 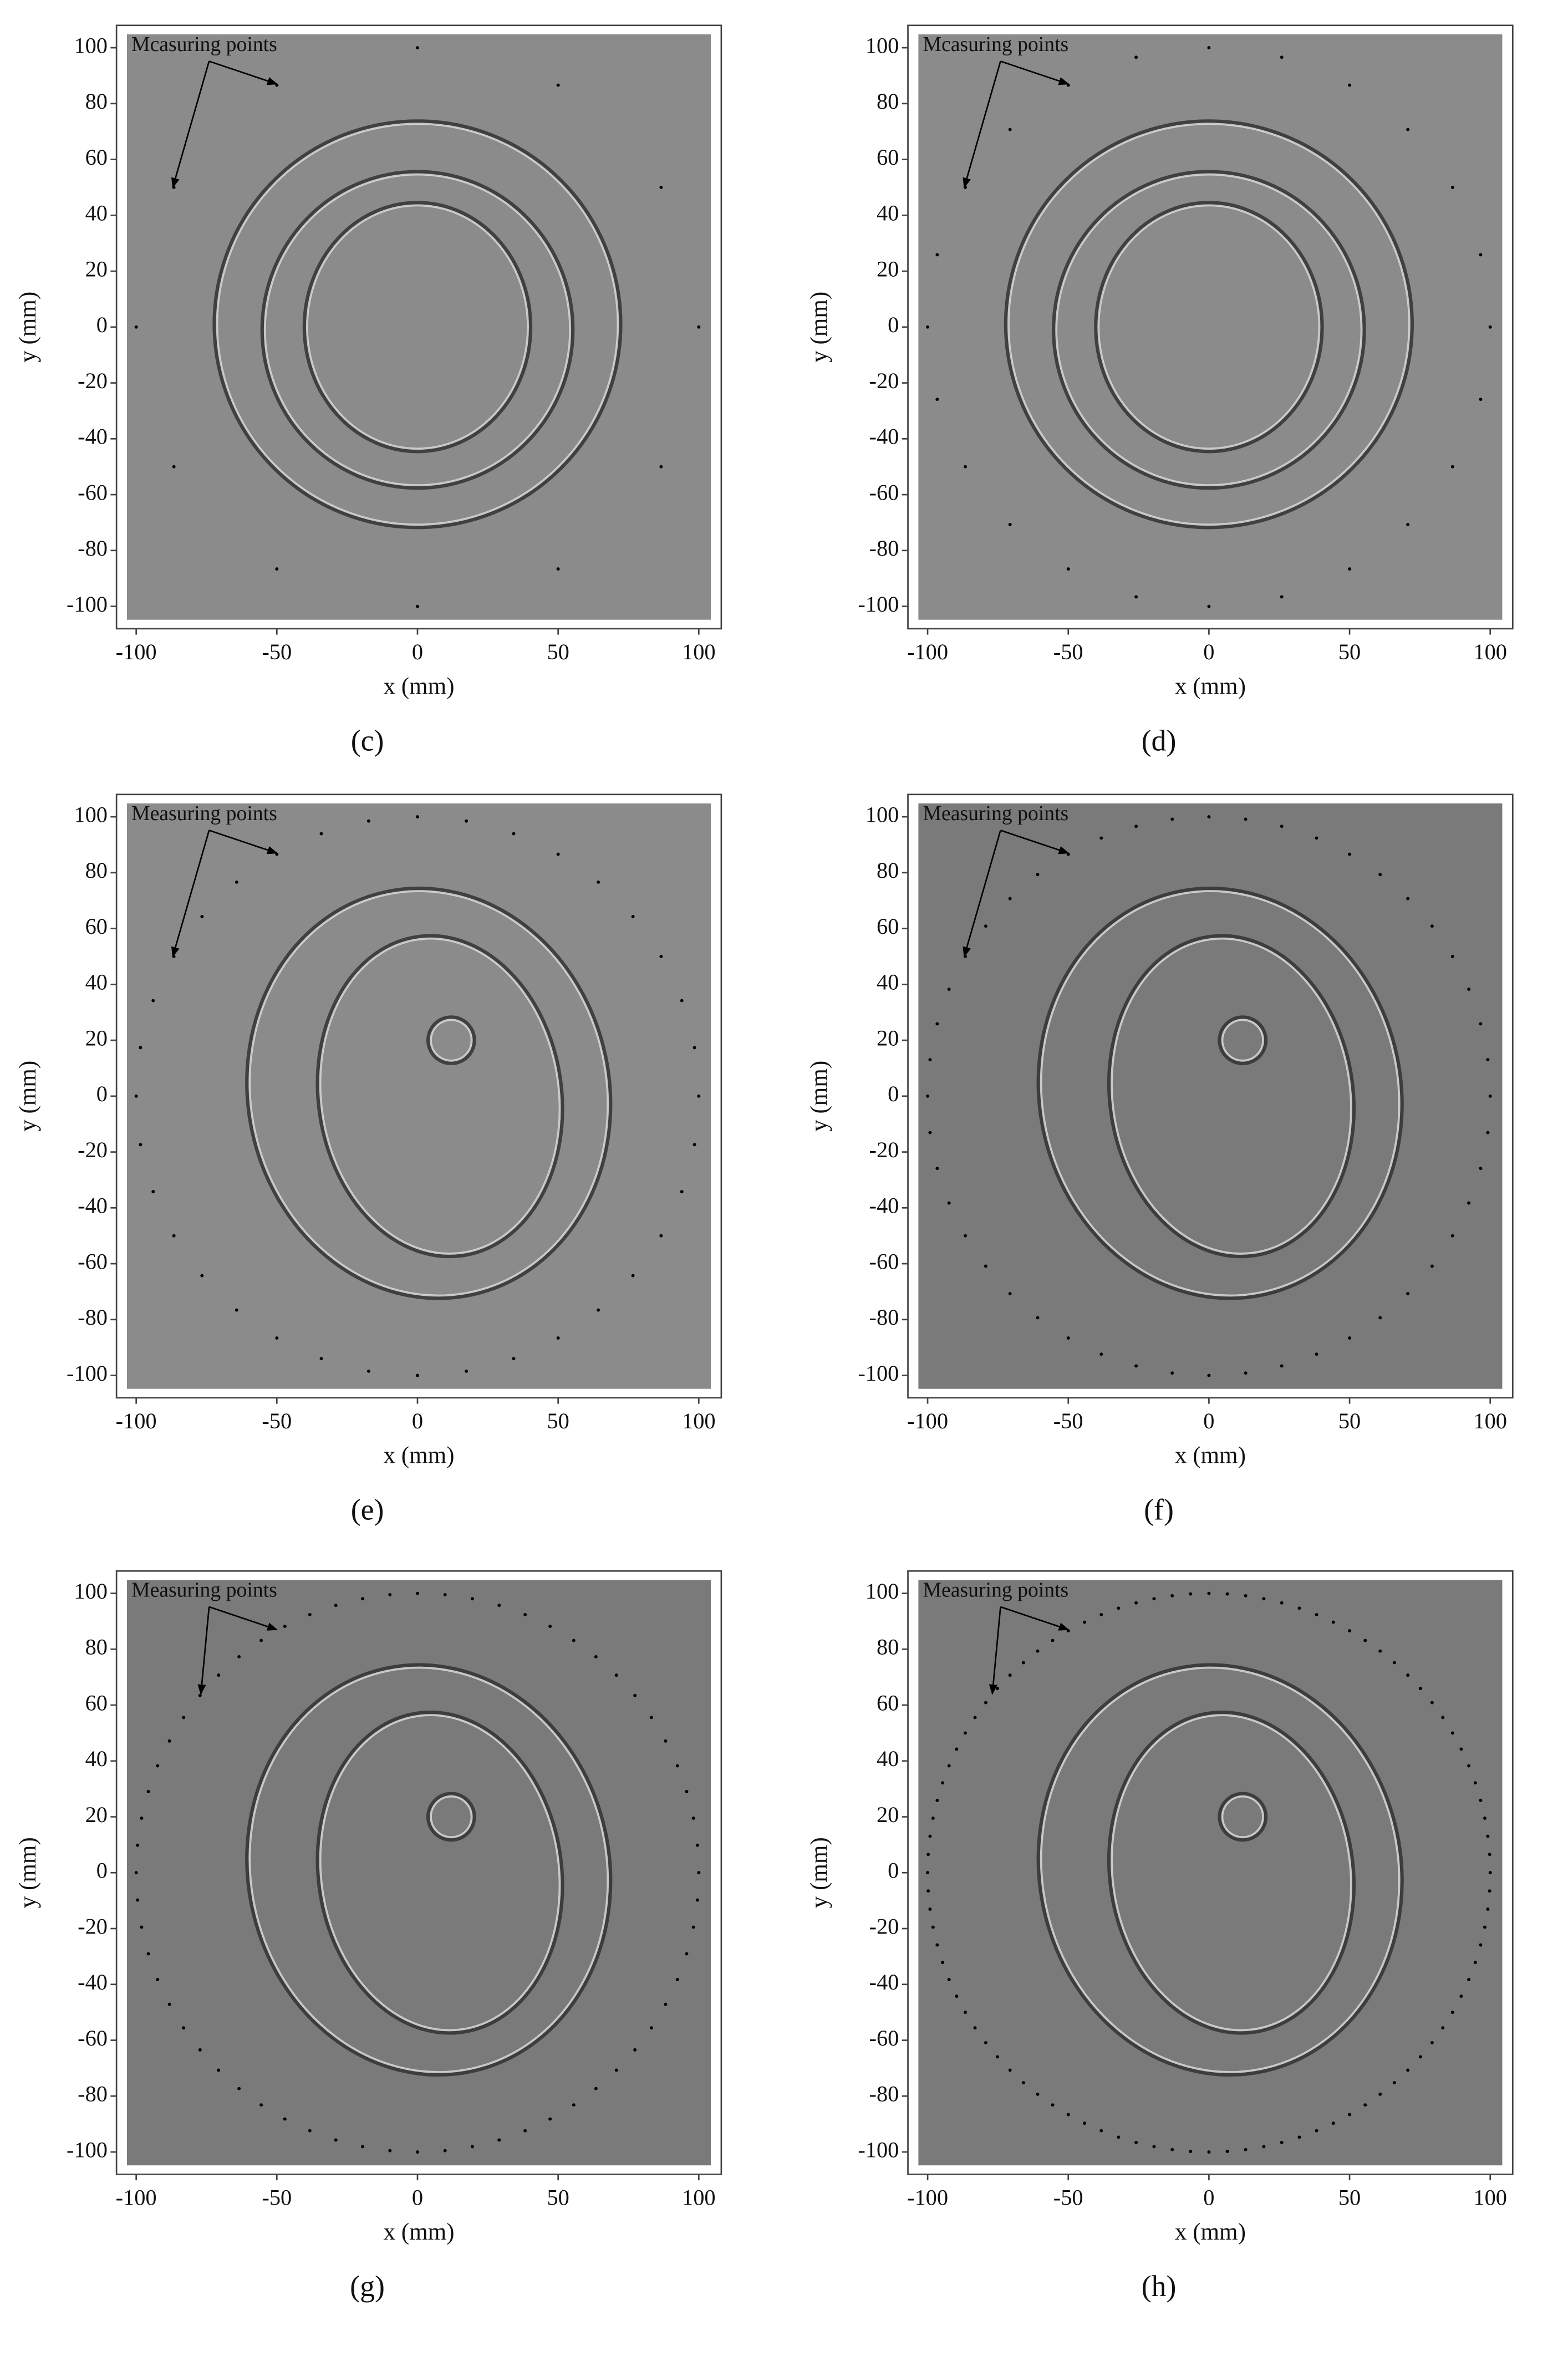 What do you see at coordinates (97, 268) in the screenshot?
I see `y-tick-label: 20` at bounding box center [97, 268].